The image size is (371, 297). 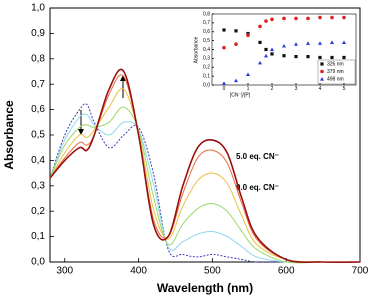 I want to click on legend-label: 379 nm, so click(x=335, y=72).